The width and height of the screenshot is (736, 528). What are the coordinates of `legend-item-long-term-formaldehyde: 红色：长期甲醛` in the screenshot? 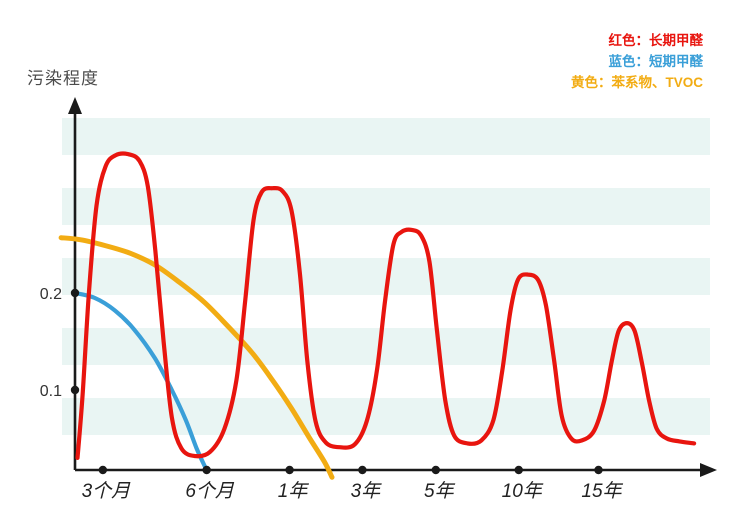 It's located at (656, 40).